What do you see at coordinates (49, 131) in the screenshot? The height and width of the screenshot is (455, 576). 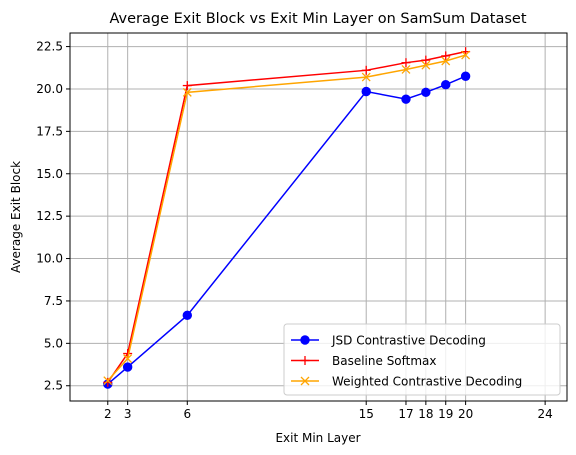 I see `y-tick-label: 17.5` at bounding box center [49, 131].